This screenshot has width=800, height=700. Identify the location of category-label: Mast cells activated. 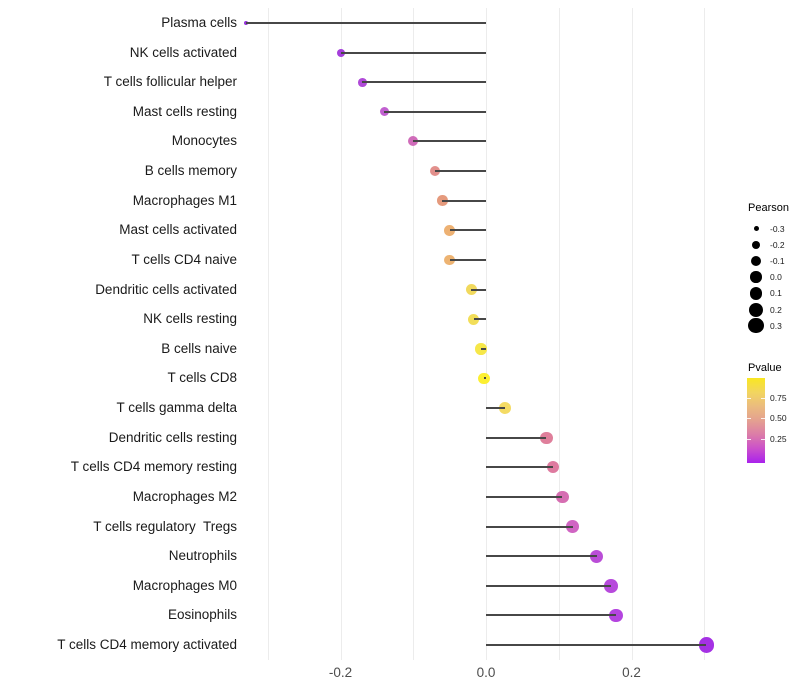
(178, 230).